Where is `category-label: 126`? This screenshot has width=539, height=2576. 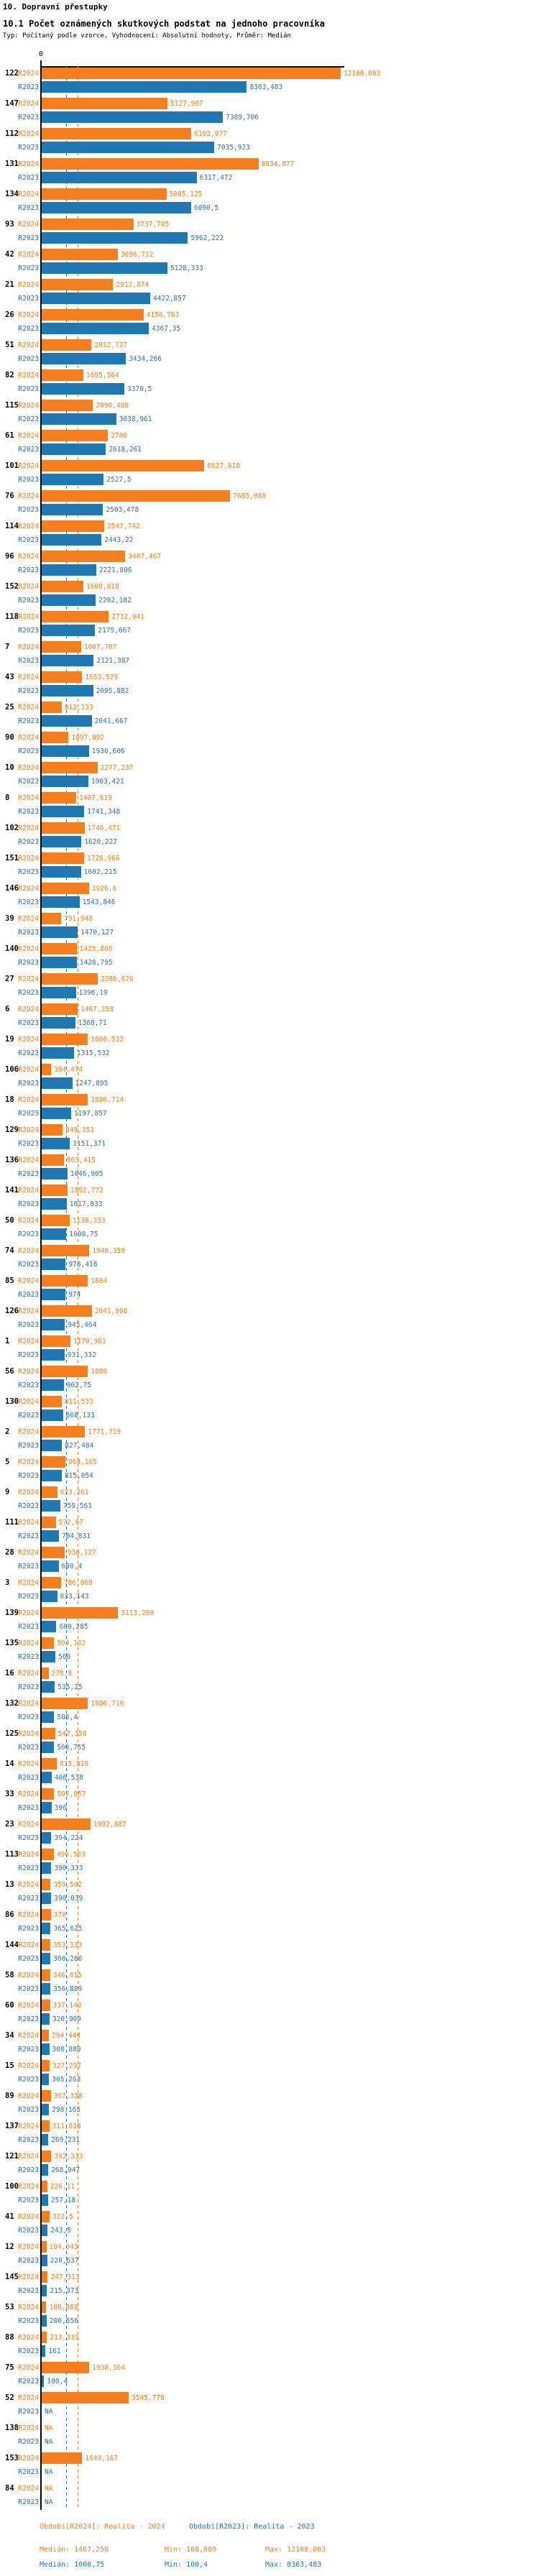
category-label: 126 is located at coordinates (12, 1311).